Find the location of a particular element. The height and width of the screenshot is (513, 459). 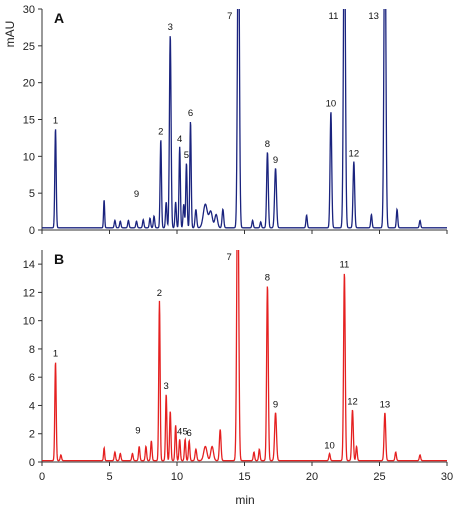

panel-a-peak-label-4: 4 is located at coordinates (179, 139).